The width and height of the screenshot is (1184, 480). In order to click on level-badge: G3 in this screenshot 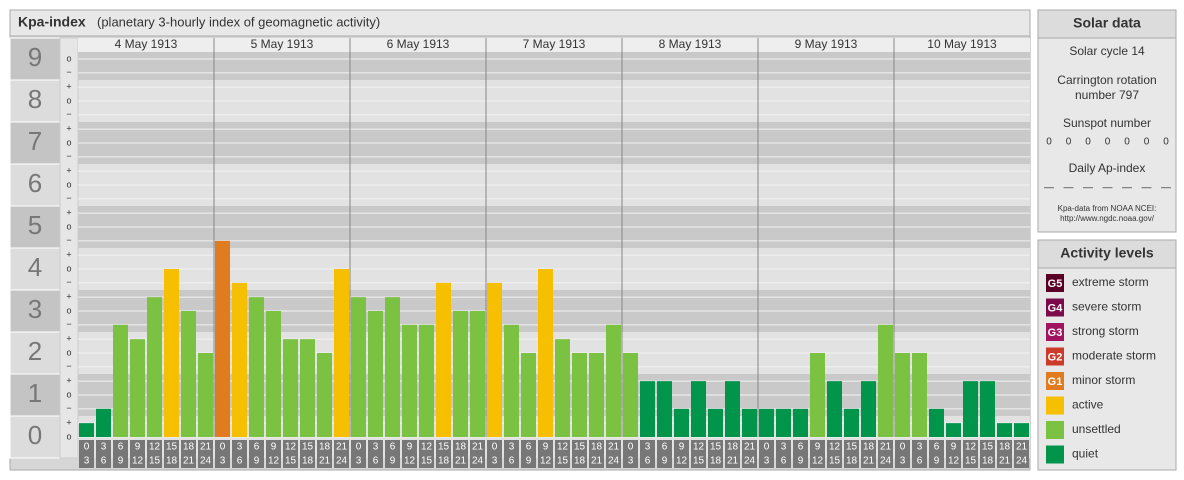, I will do `click(1055, 333)`.